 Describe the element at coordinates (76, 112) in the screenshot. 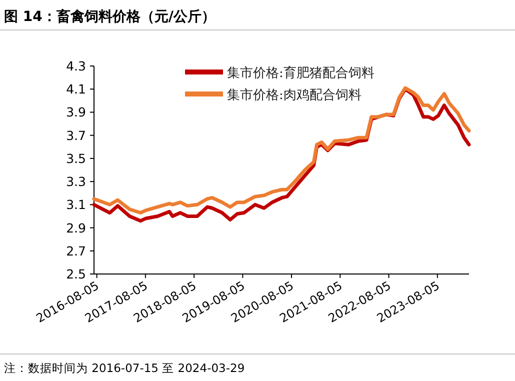

I see `y-tick-label: 3.9` at that location.